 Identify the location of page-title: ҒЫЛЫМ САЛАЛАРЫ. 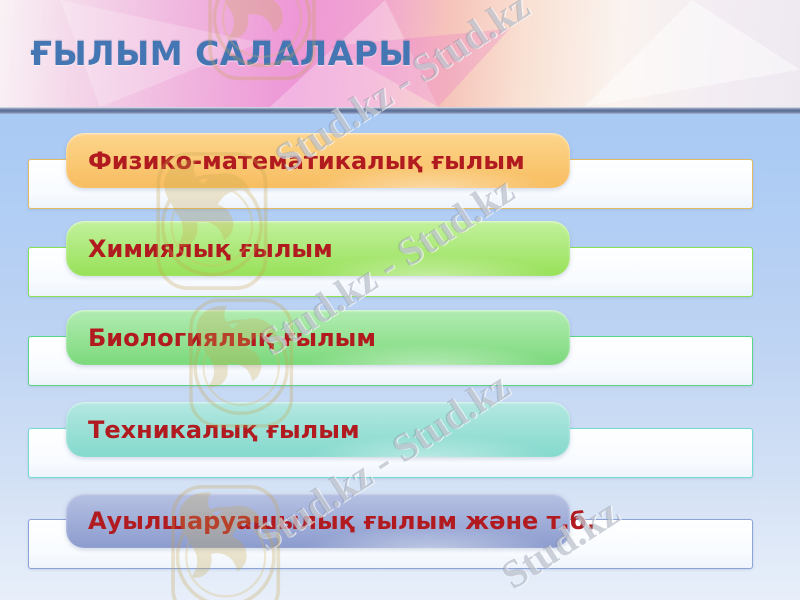
(222, 53).